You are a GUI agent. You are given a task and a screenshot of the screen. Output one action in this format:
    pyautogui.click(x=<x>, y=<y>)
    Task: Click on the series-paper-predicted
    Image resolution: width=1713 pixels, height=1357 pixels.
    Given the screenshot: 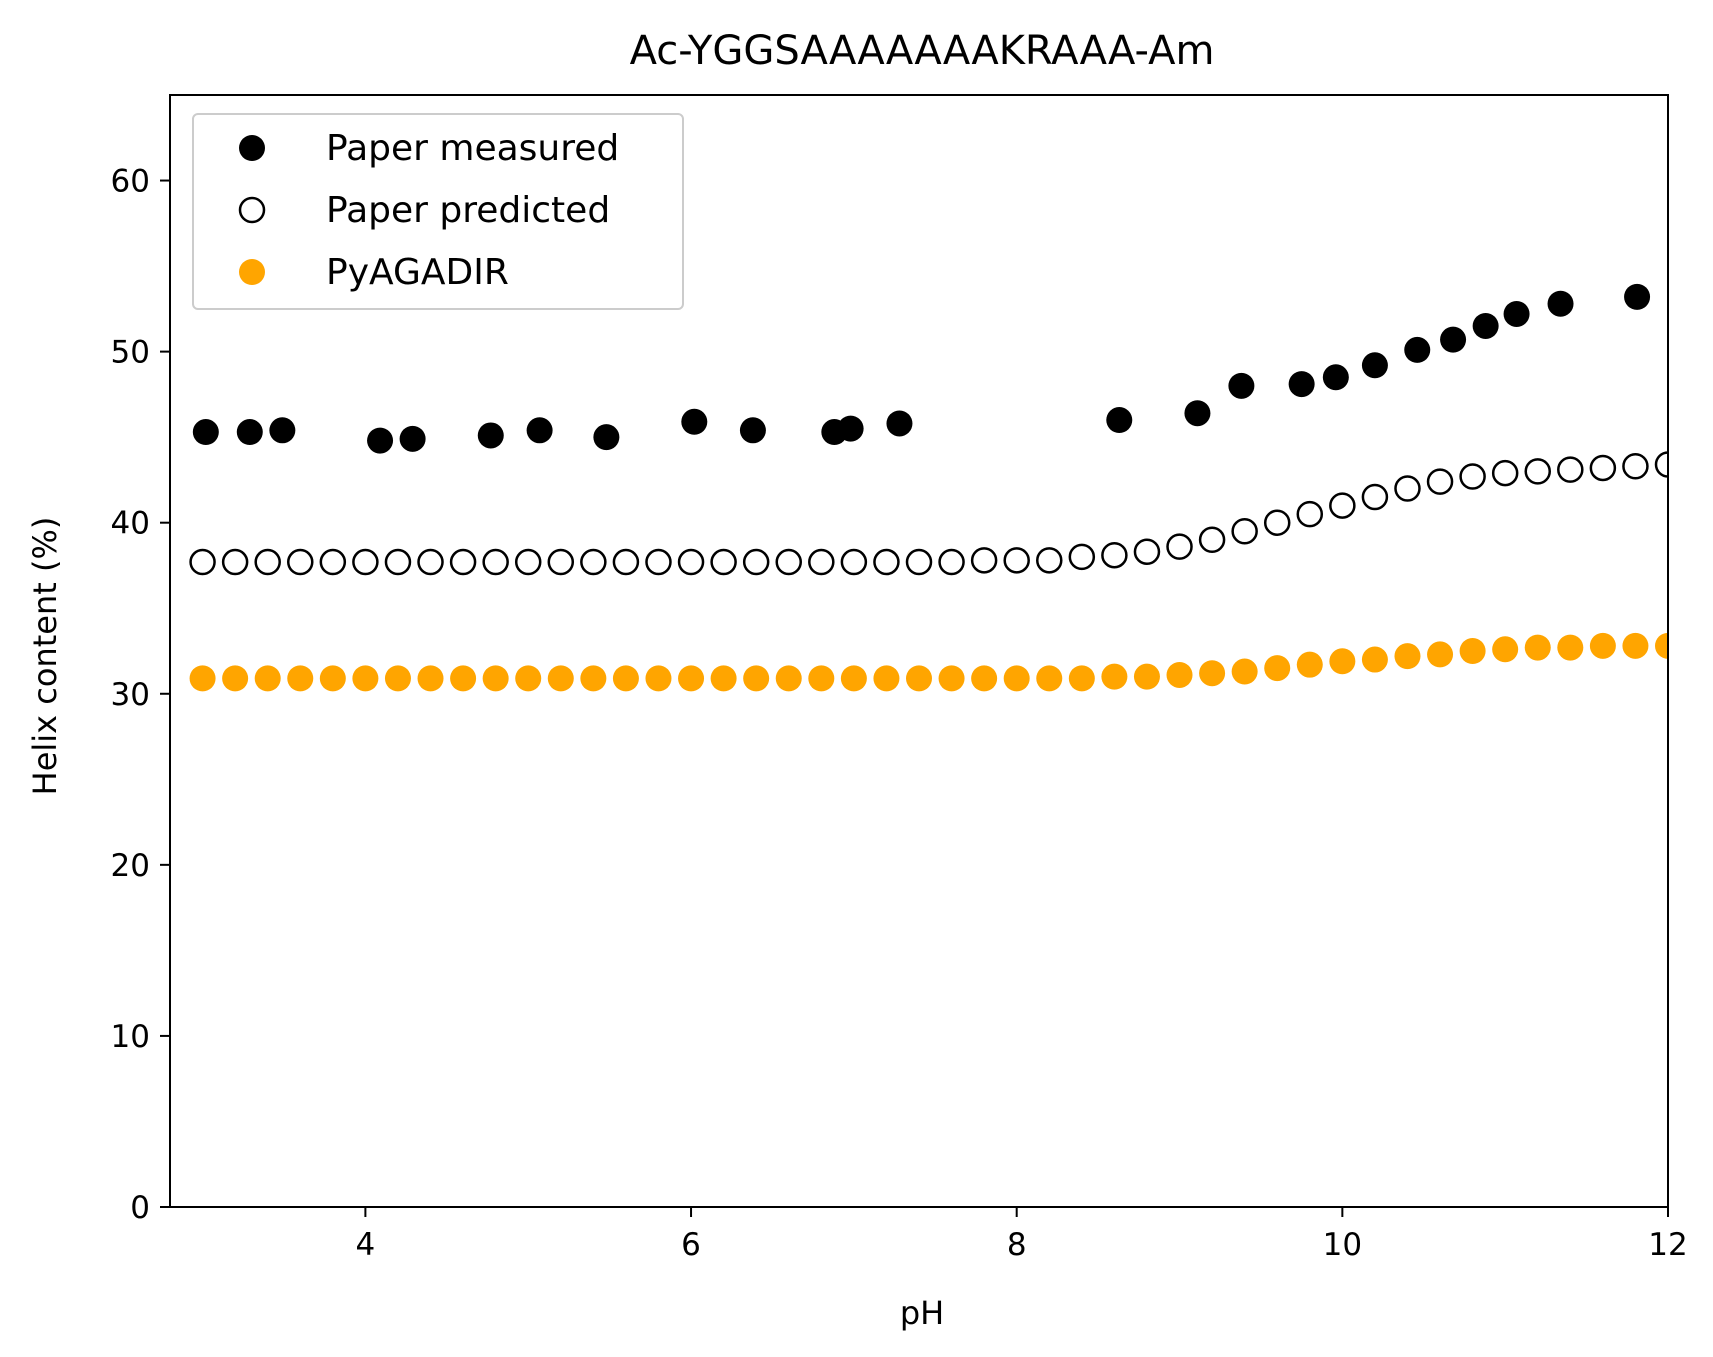 What is the action you would take?
    pyautogui.click(x=928, y=513)
    